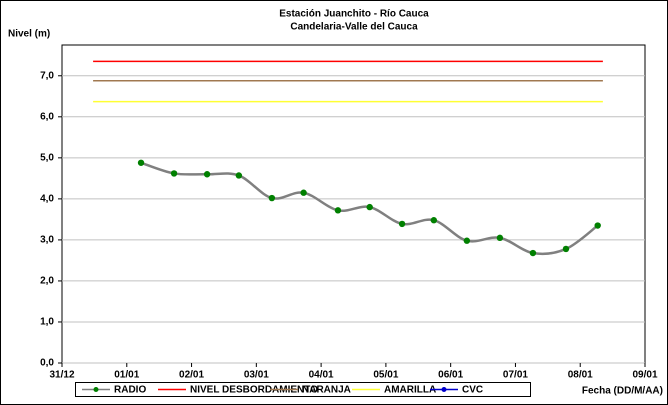 This screenshot has height=405, width=668. Describe the element at coordinates (47, 116) in the screenshot. I see `y-tick-label: 6,0` at that location.